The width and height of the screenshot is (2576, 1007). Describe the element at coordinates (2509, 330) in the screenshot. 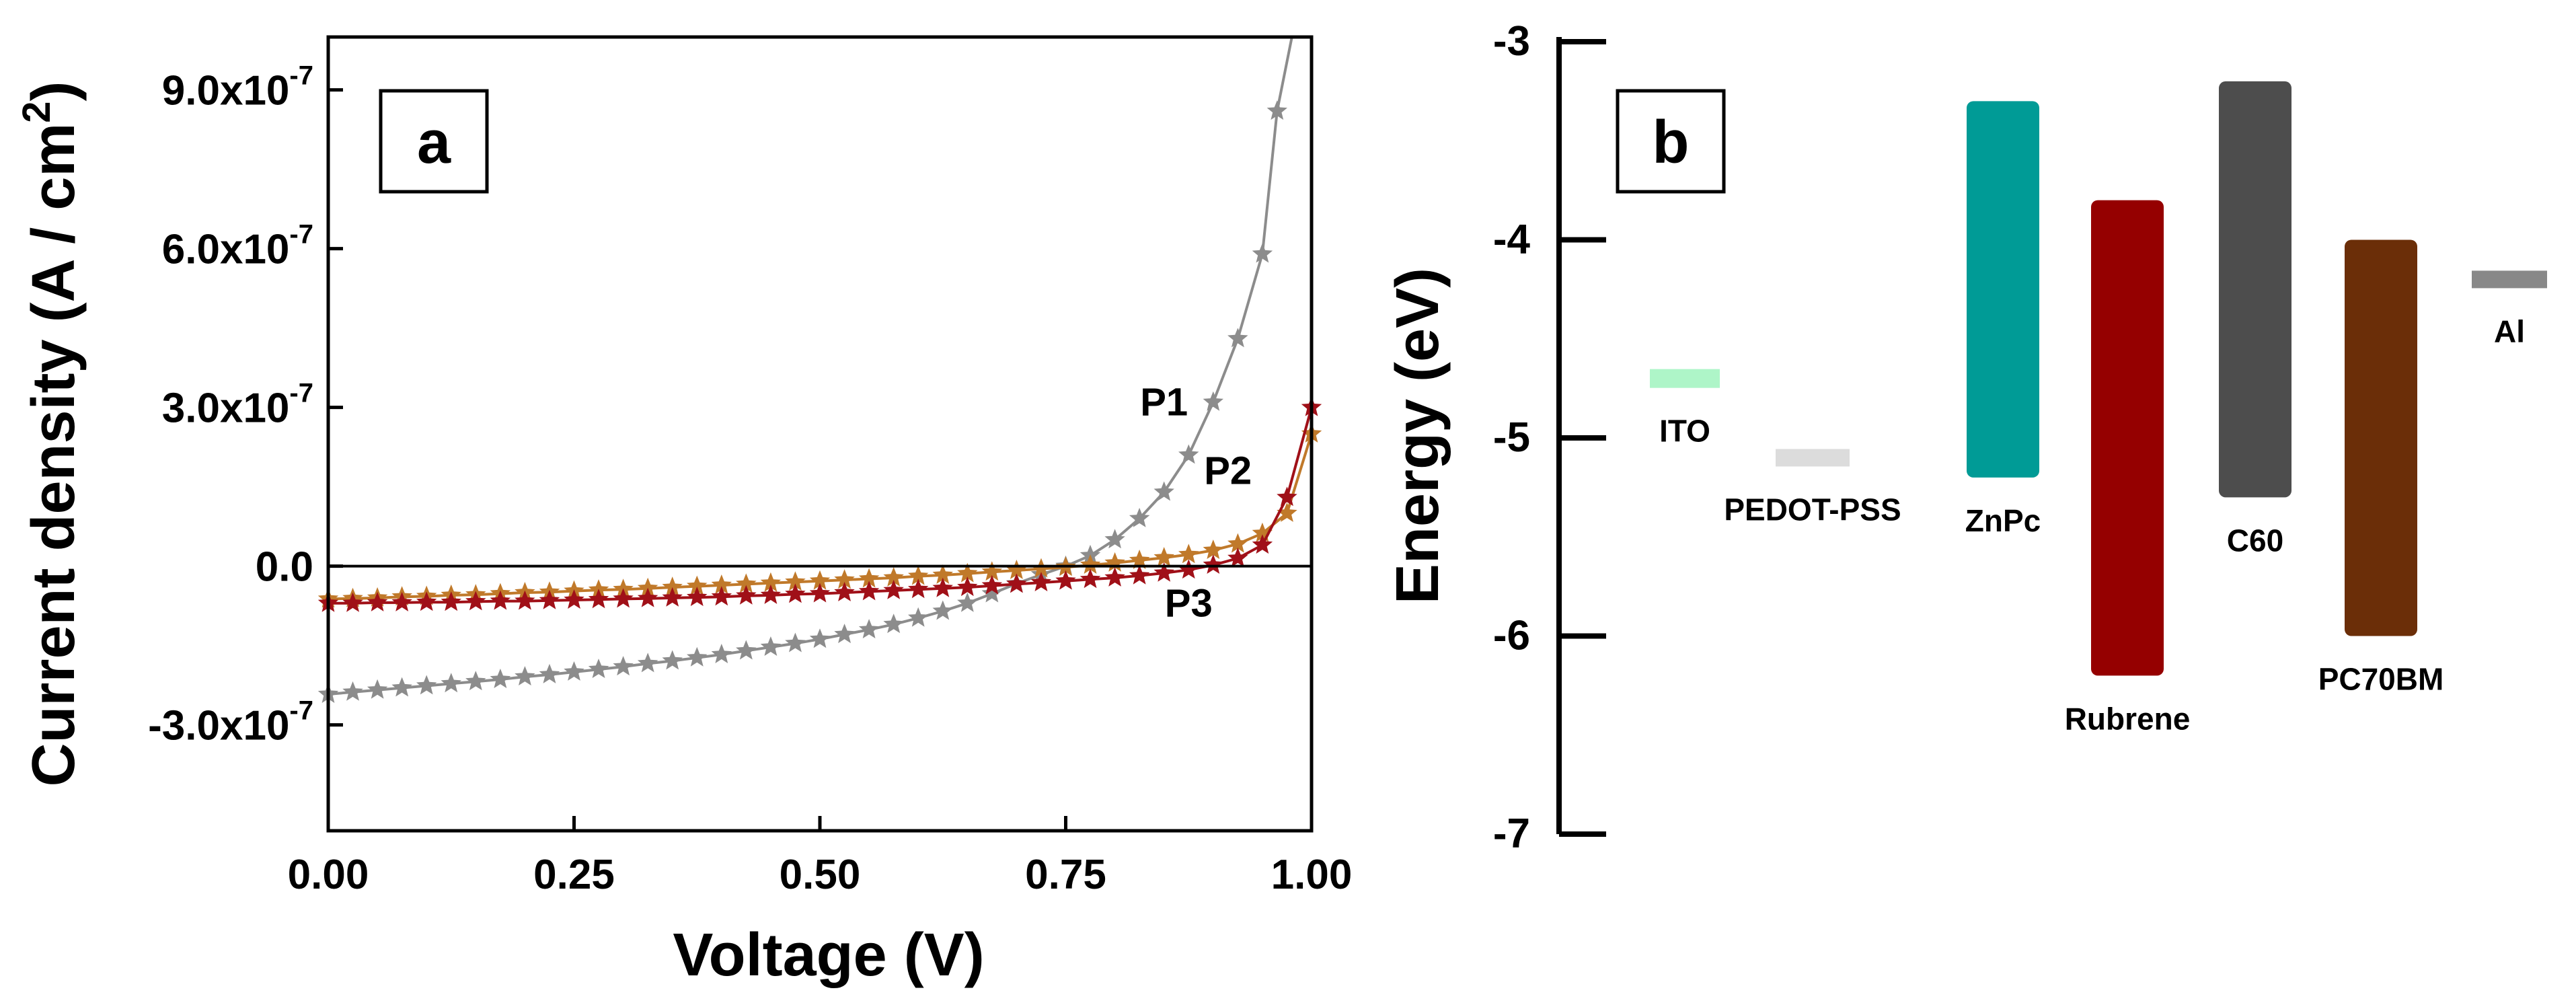

I see `level-label-al: Al` at that location.